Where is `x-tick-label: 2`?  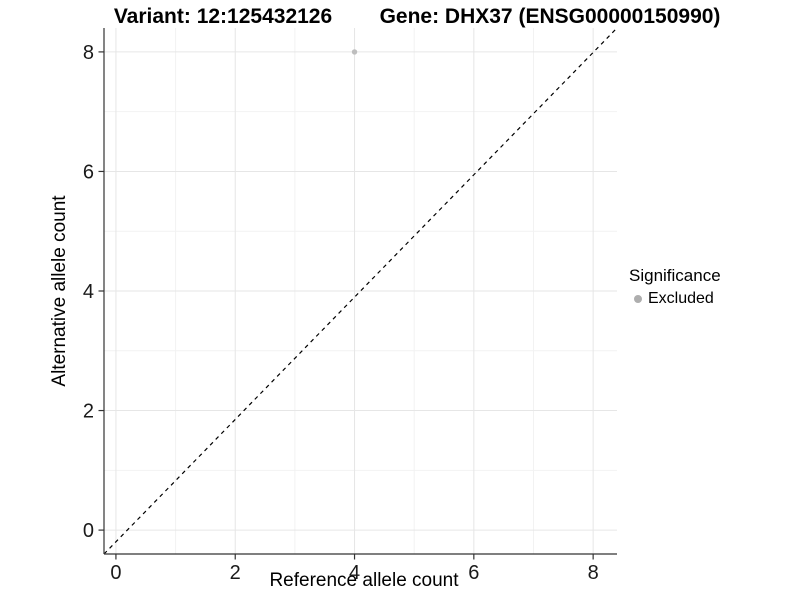 x-tick-label: 2 is located at coordinates (235, 573).